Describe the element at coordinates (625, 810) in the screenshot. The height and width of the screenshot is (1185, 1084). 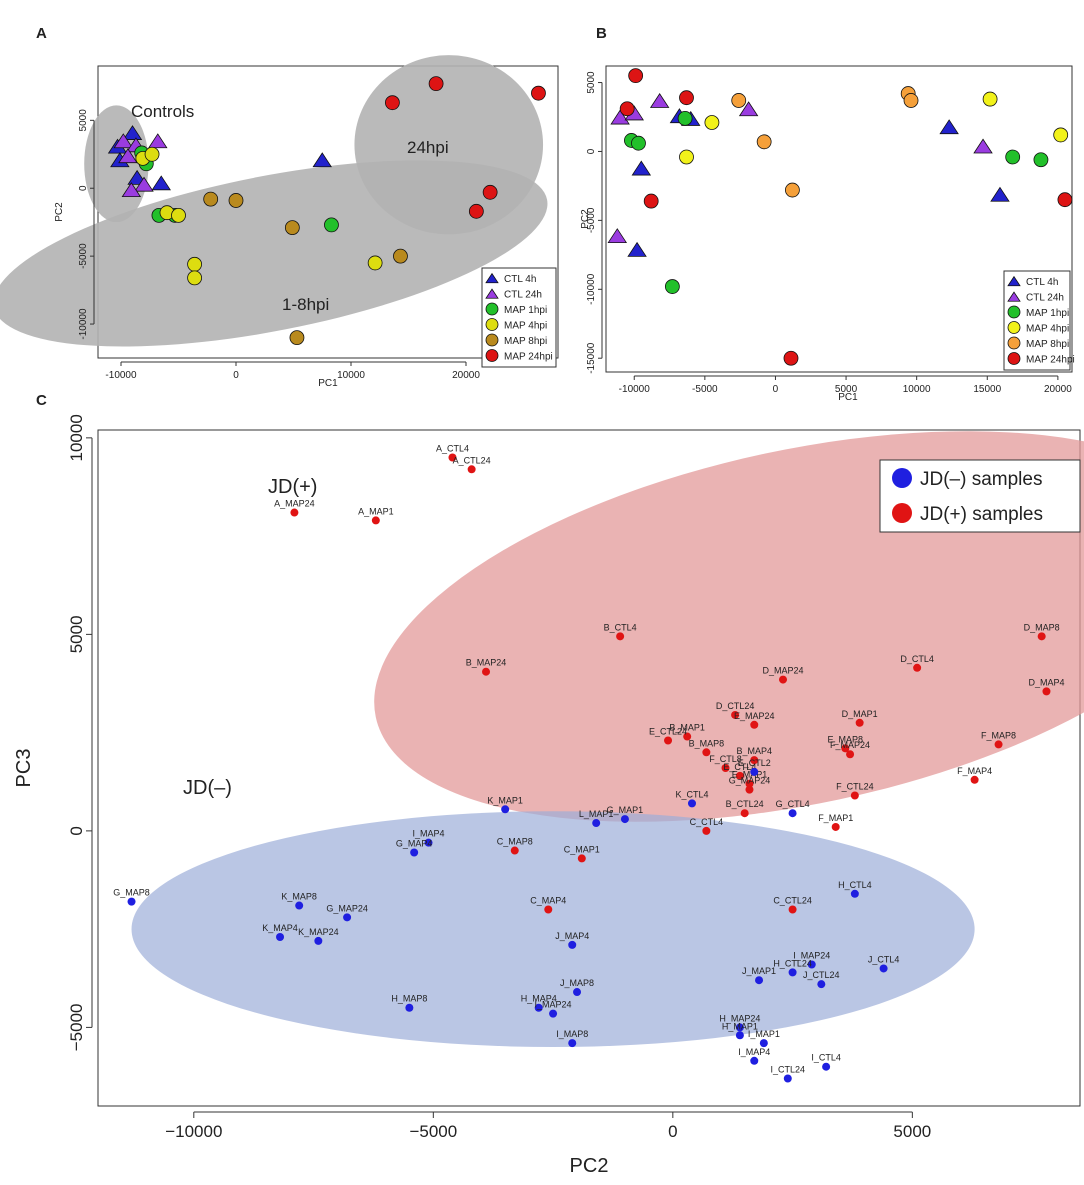
I see `panel-c-point-label: G_MAP1` at that location.